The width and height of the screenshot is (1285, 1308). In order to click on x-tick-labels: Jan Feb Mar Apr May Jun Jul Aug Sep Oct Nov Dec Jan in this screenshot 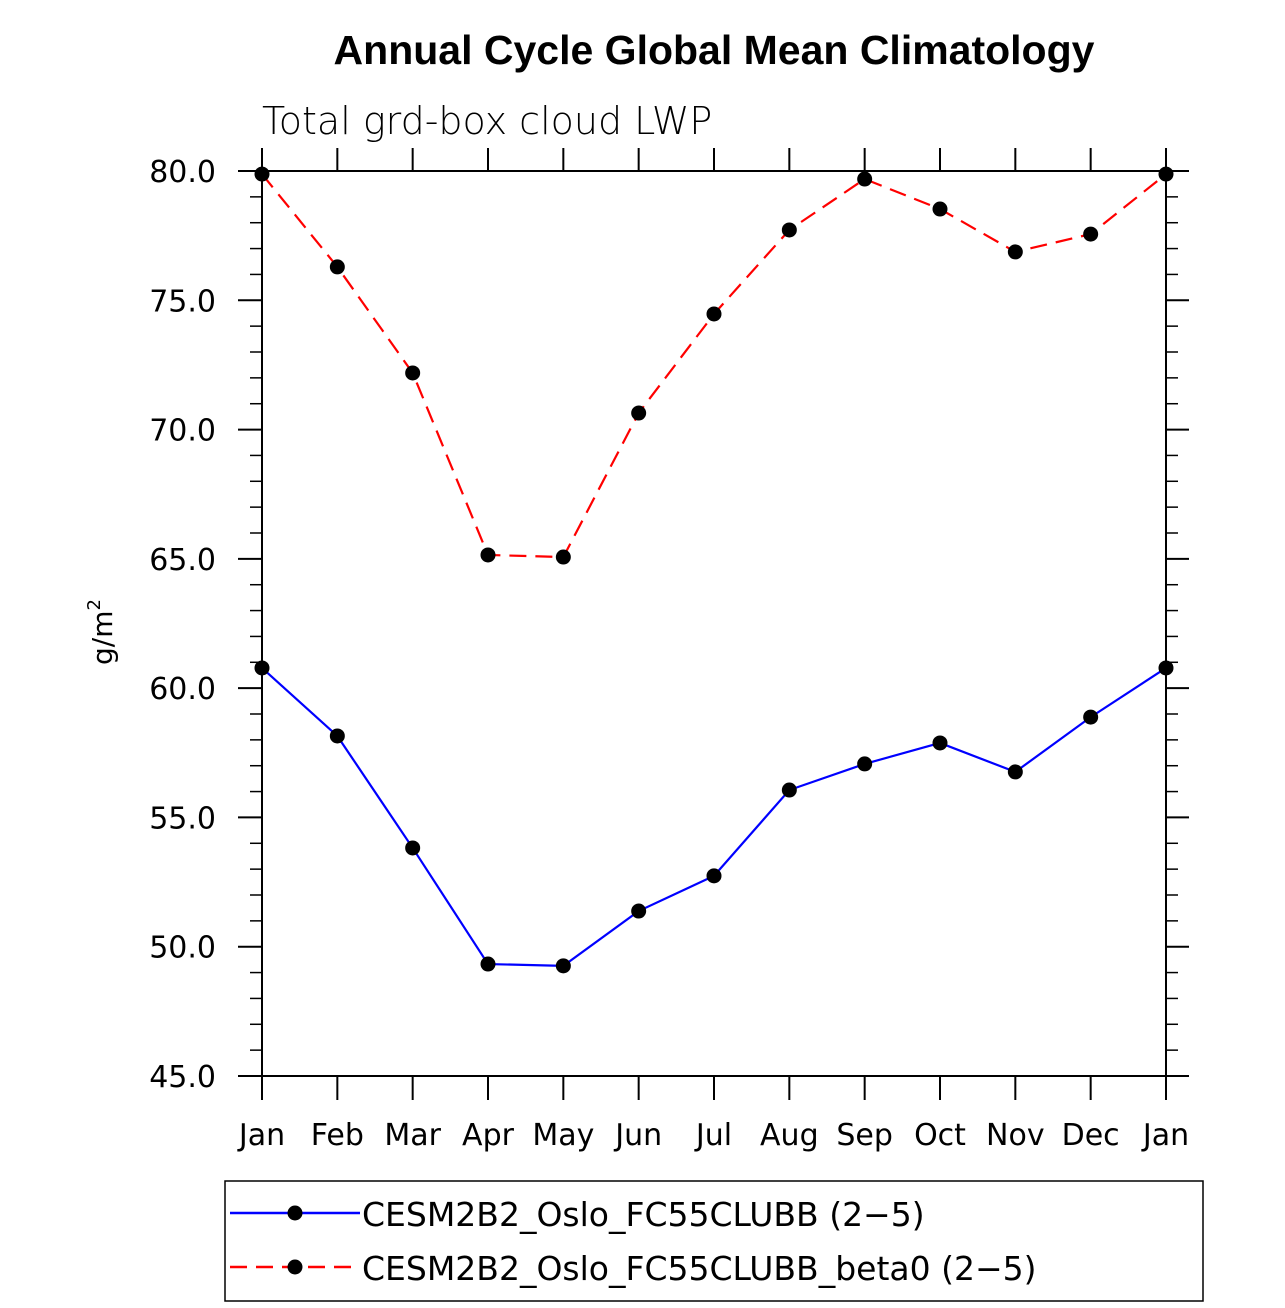, I will do `click(713, 1135)`.